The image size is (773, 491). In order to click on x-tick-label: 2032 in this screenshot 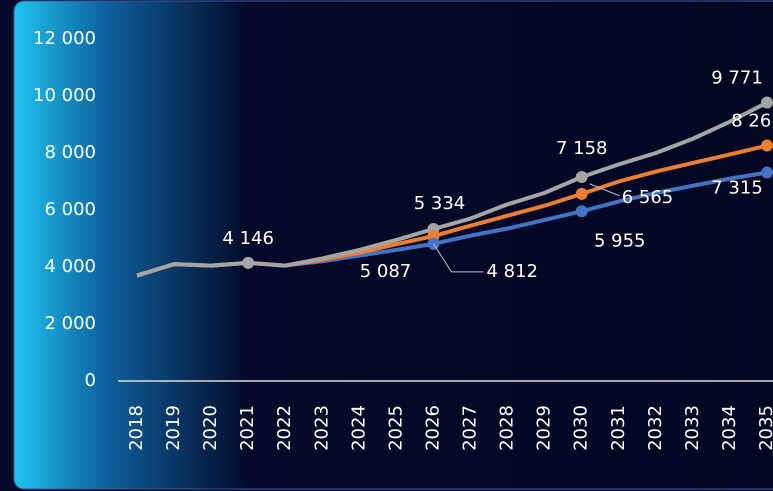, I will do `click(655, 428)`.